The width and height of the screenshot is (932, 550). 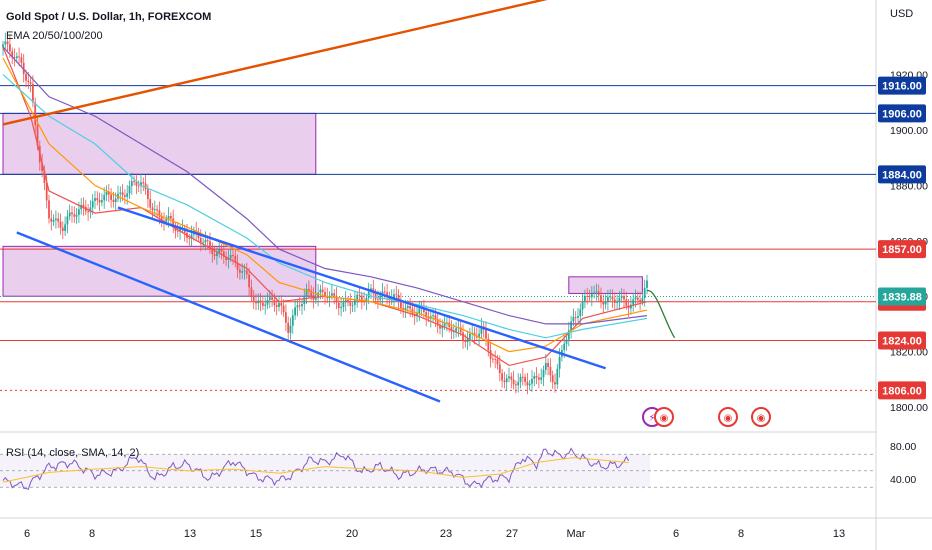 I want to click on symbol-legend: Gold Spot / U.S. Dollar, 1h, FOREXCOM, so click(x=109, y=17).